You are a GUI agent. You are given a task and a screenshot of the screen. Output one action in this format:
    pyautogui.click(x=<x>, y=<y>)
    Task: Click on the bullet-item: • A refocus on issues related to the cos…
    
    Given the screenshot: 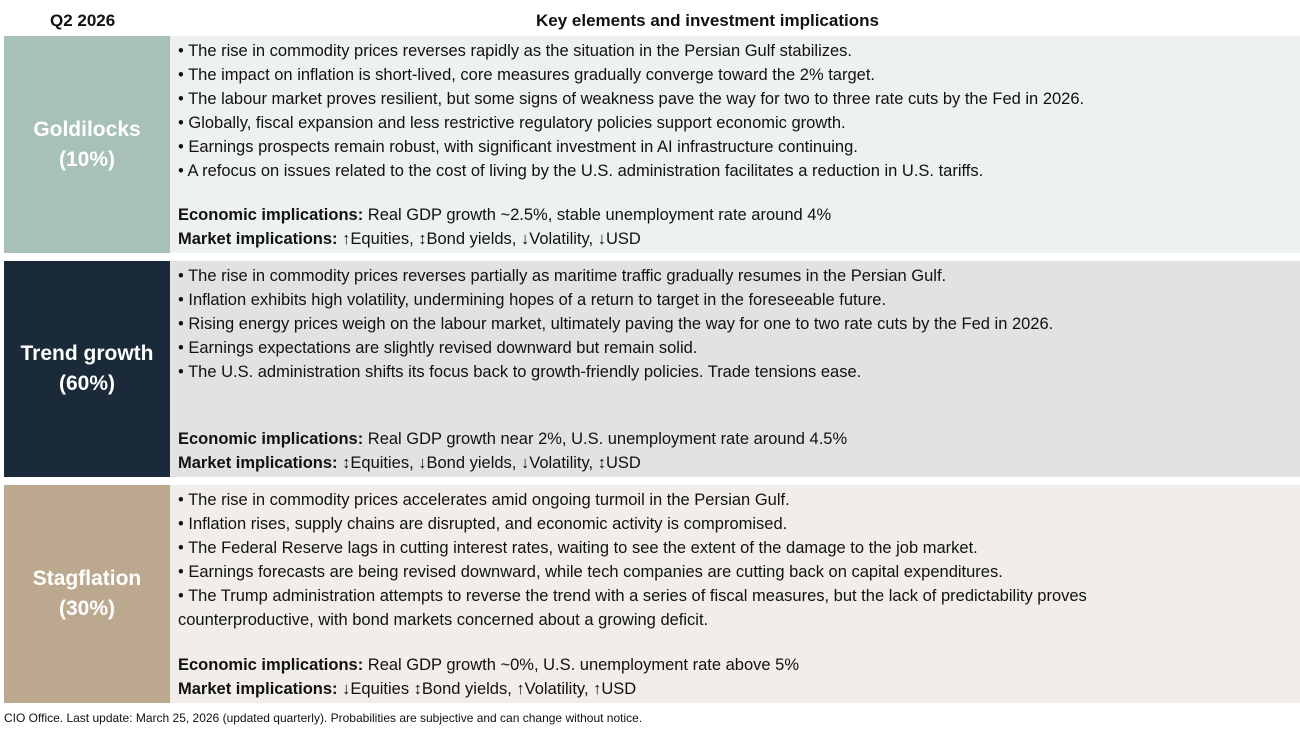 What is the action you would take?
    pyautogui.click(x=581, y=171)
    